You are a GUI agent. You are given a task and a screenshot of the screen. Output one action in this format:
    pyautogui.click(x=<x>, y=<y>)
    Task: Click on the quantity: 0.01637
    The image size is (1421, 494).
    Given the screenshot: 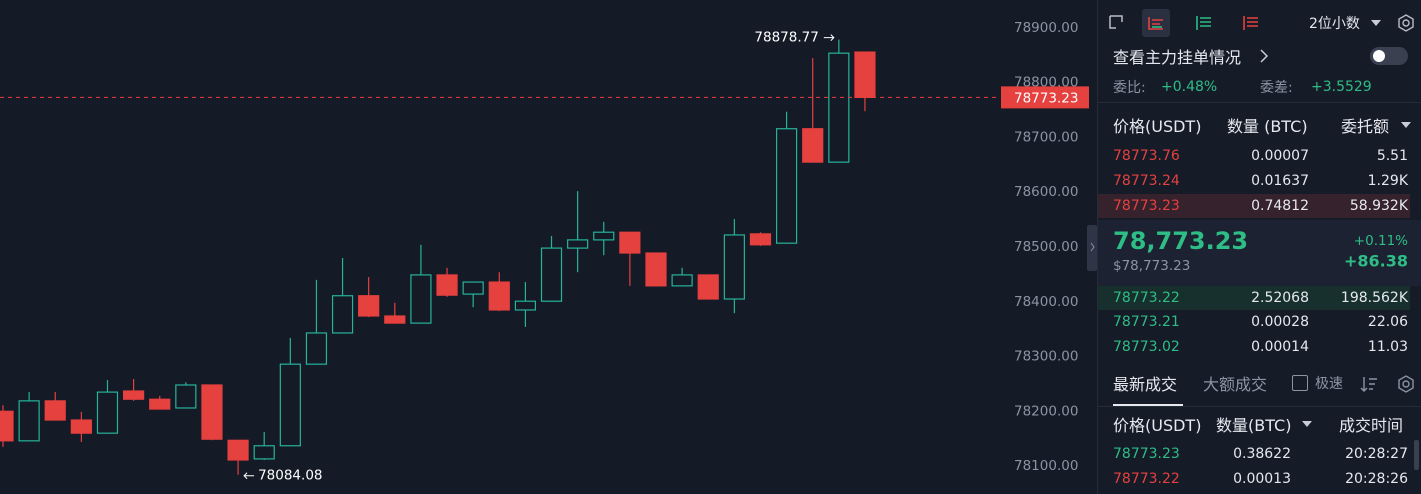 What is the action you would take?
    pyautogui.click(x=1280, y=181)
    